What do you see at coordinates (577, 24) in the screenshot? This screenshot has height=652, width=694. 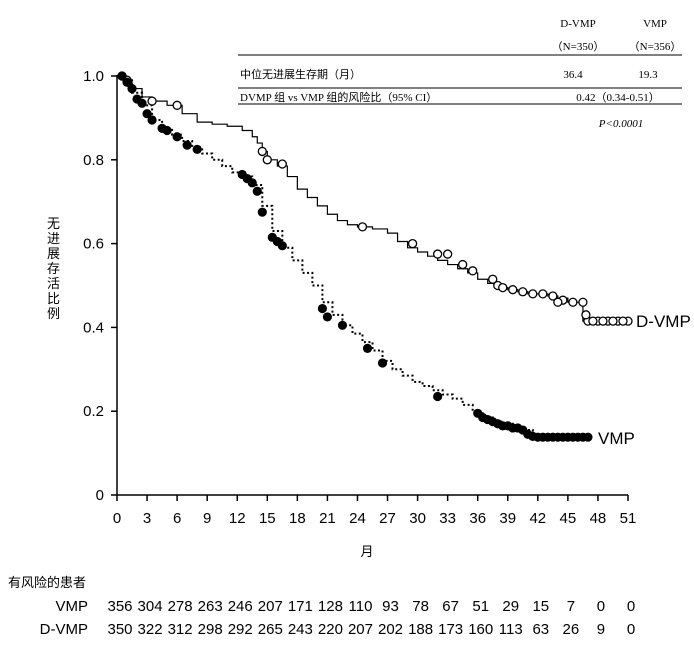 I see `table-col-header-dvmp: D-VMP` at bounding box center [577, 24].